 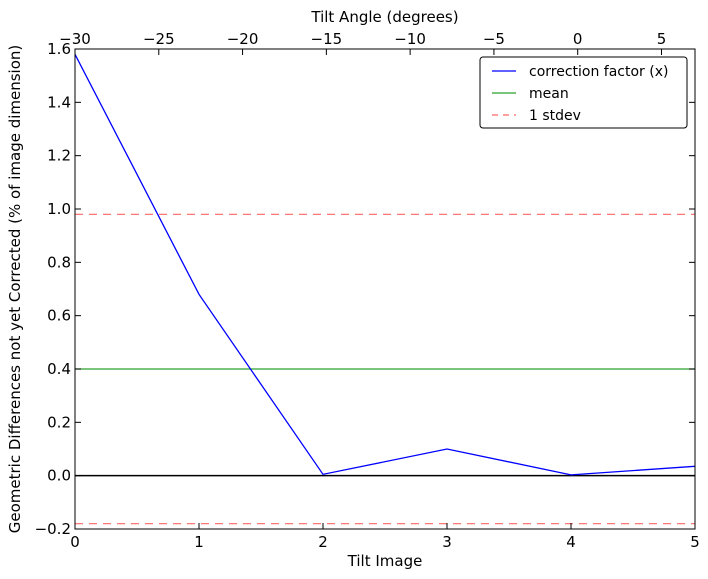 What do you see at coordinates (385, 561) in the screenshot?
I see `x-axis-title: Tilt Image` at bounding box center [385, 561].